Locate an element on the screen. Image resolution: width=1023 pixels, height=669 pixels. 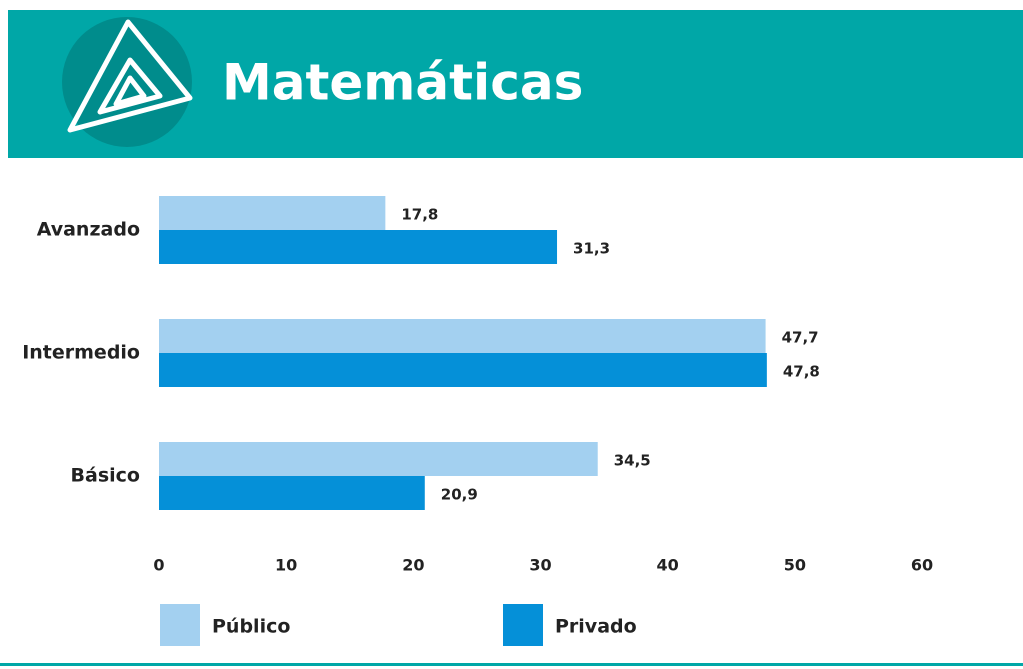
y-tick-label: Intermedio is located at coordinates (81, 353).